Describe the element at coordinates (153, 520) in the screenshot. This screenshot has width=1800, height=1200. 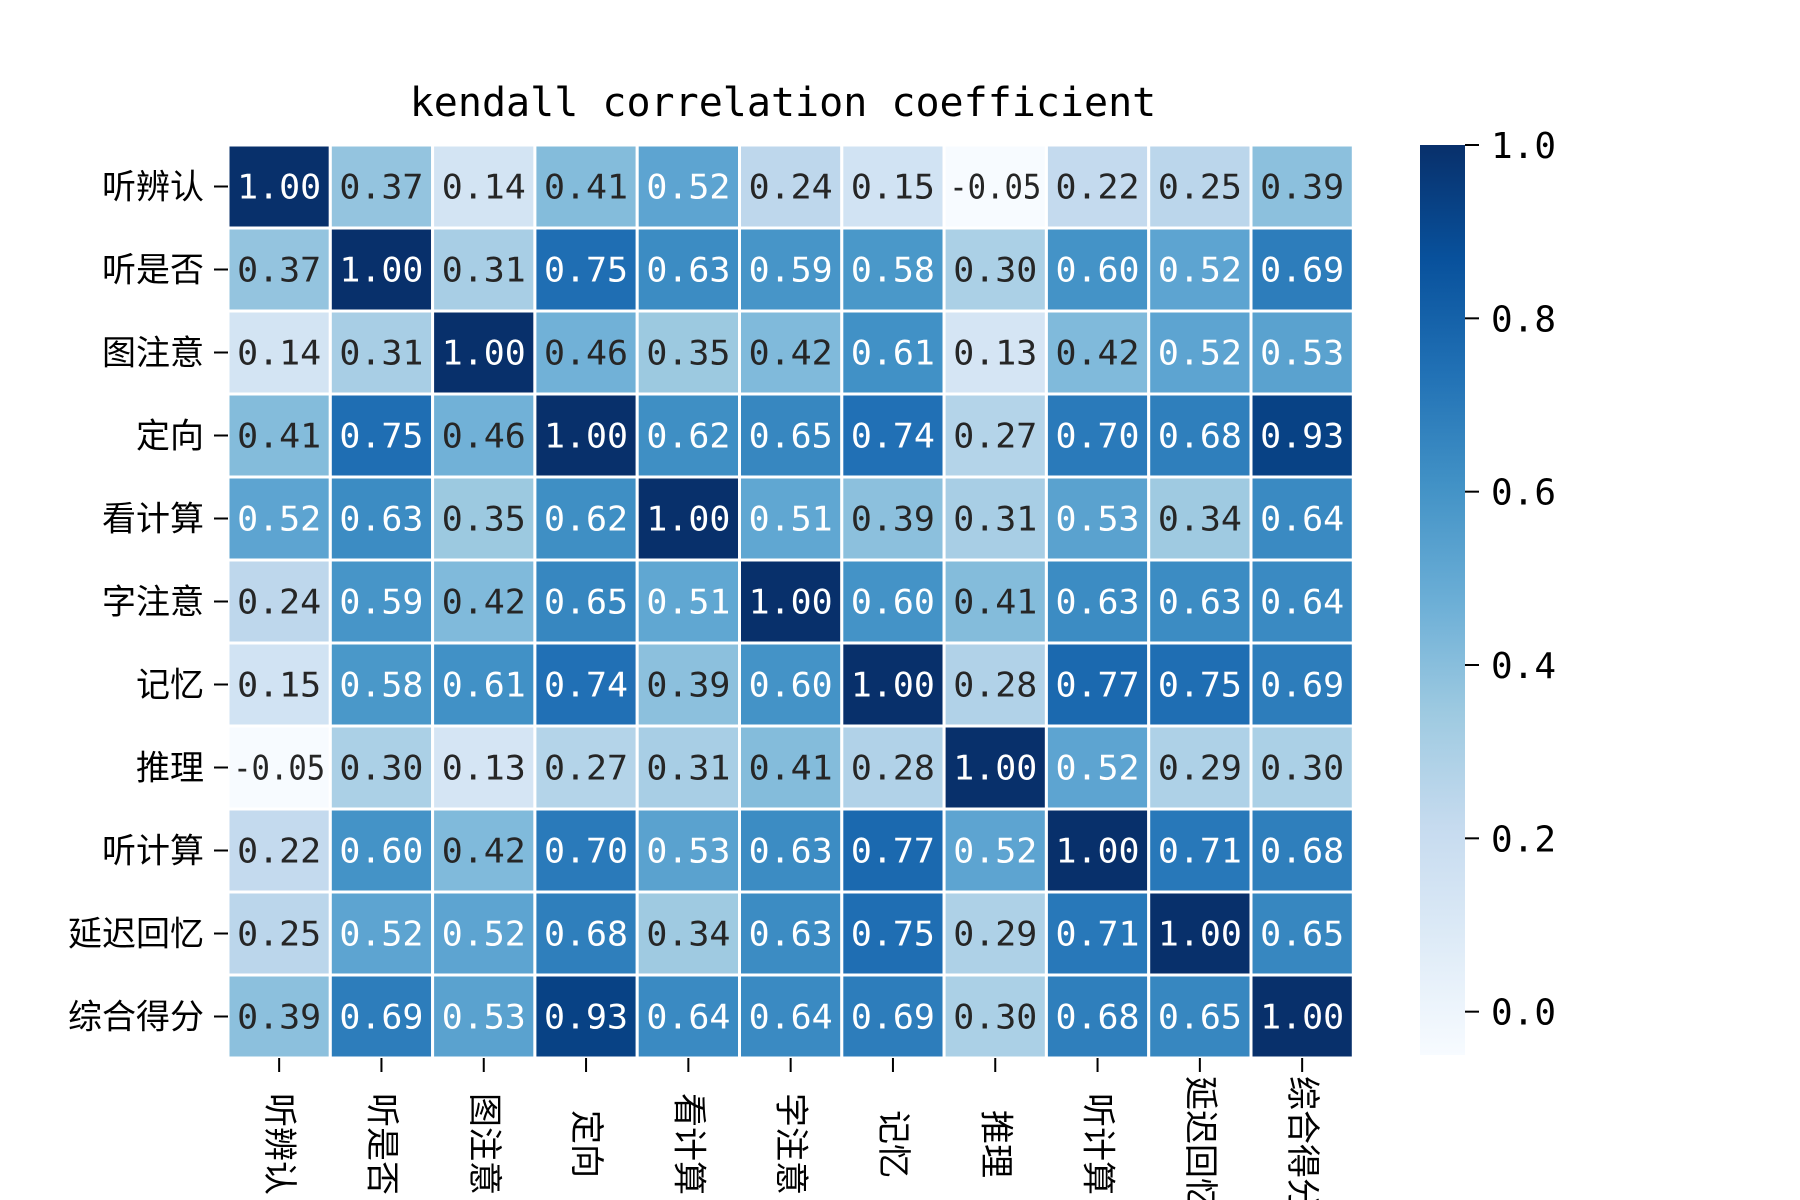
I see `y-tick-label: 看计算` at that location.